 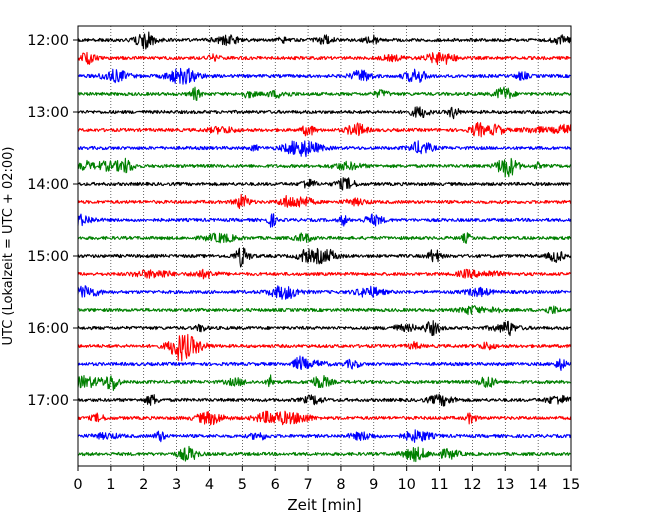 What do you see at coordinates (143, 485) in the screenshot?
I see `x-tick-label: 2` at bounding box center [143, 485].